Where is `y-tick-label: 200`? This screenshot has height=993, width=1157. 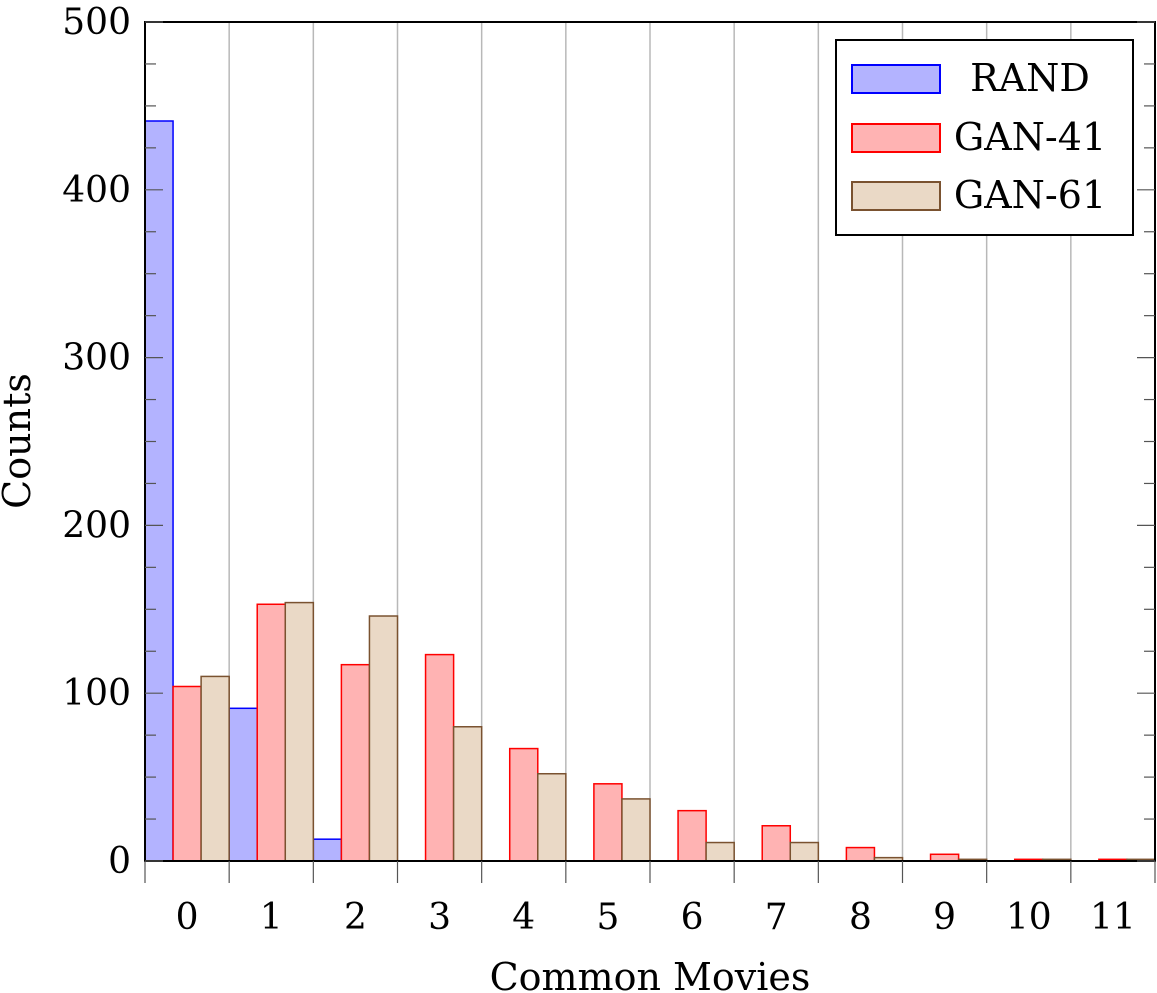 y-tick-label: 200 is located at coordinates (96, 525).